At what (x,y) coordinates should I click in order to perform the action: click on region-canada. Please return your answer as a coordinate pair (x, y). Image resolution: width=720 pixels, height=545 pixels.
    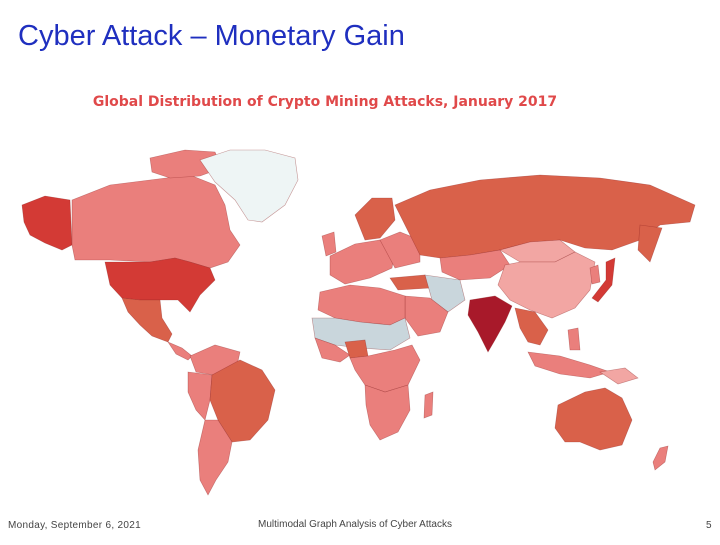
    Looking at the image, I should click on (156, 221).